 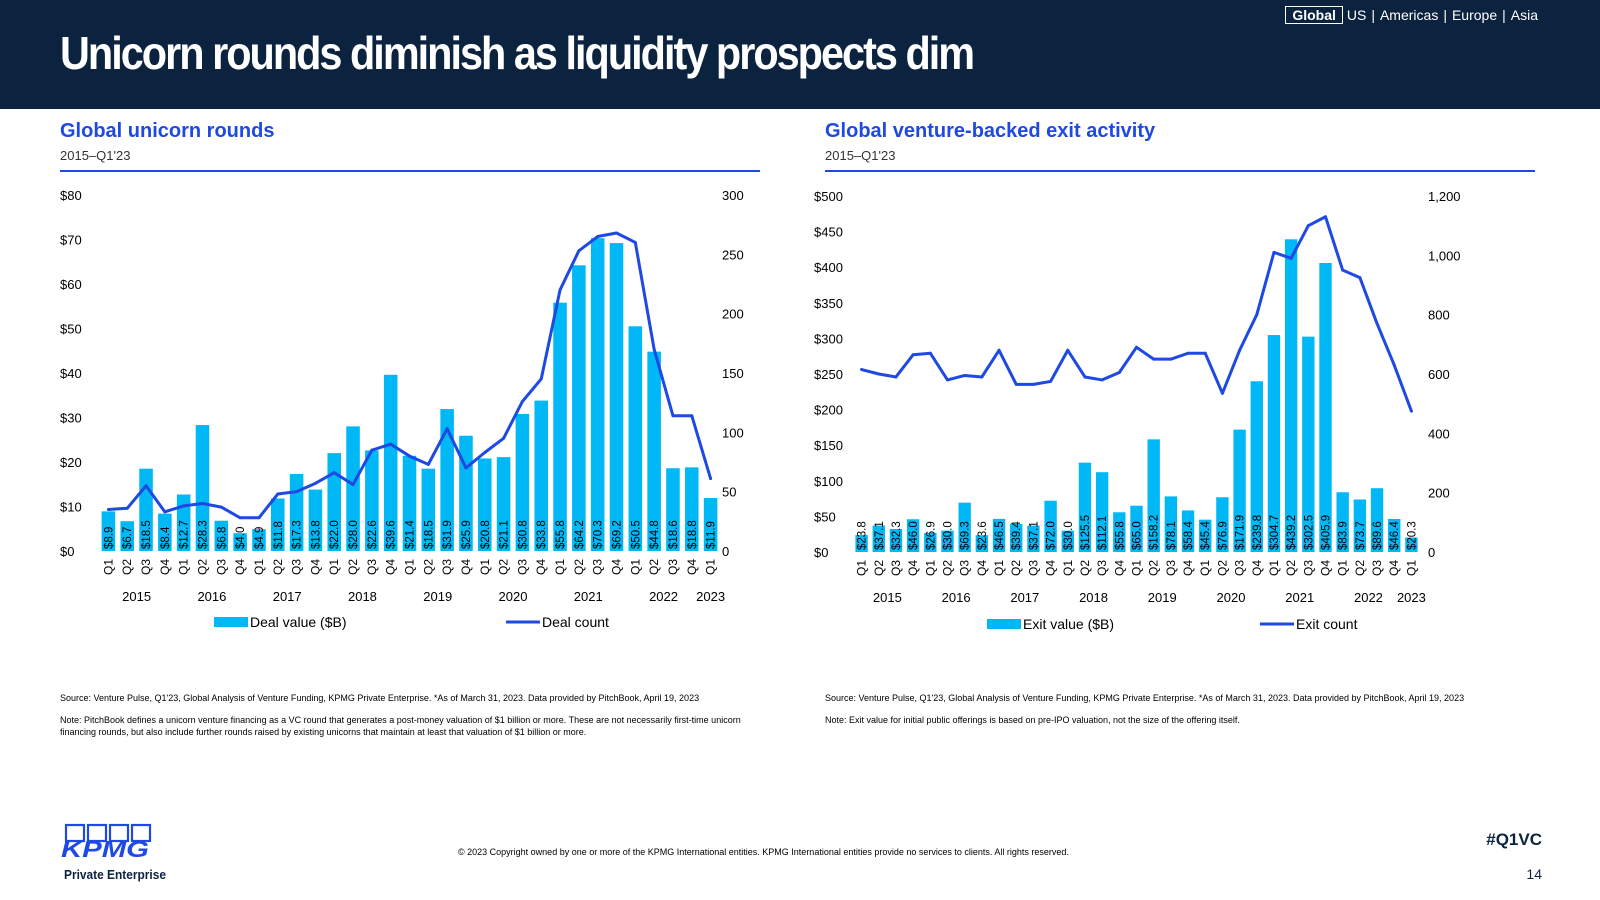 What do you see at coordinates (1258, 532) in the screenshot?
I see `bar-value-label: $239.8` at bounding box center [1258, 532].